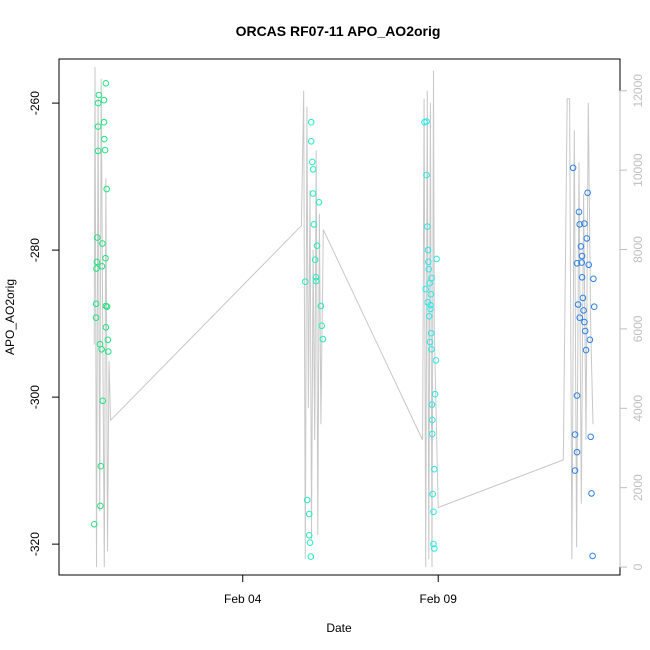 This screenshot has width=650, height=650. What do you see at coordinates (638, 91) in the screenshot?
I see `y2-tick-label: 12000` at bounding box center [638, 91].